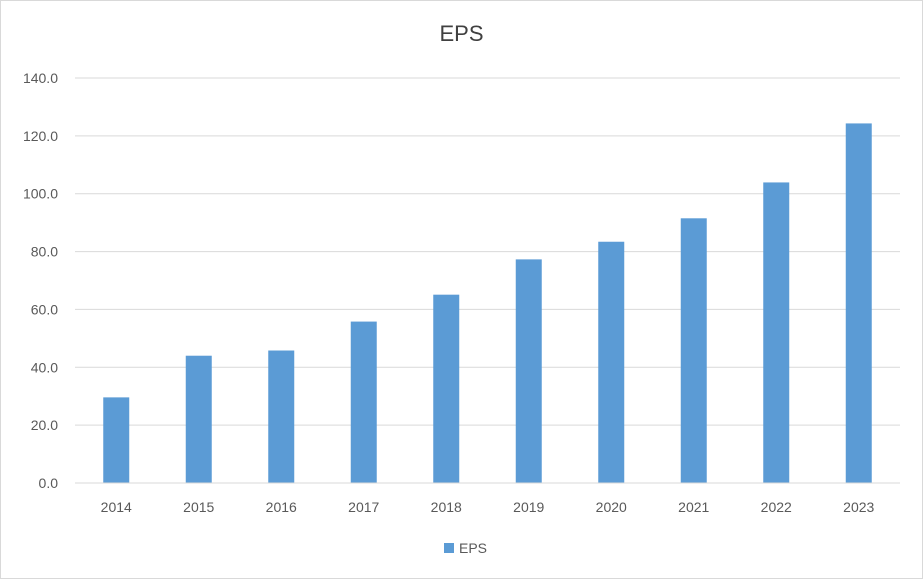 The height and width of the screenshot is (579, 923). Describe the element at coordinates (776, 507) in the screenshot. I see `x-tick-label: 2022` at that location.